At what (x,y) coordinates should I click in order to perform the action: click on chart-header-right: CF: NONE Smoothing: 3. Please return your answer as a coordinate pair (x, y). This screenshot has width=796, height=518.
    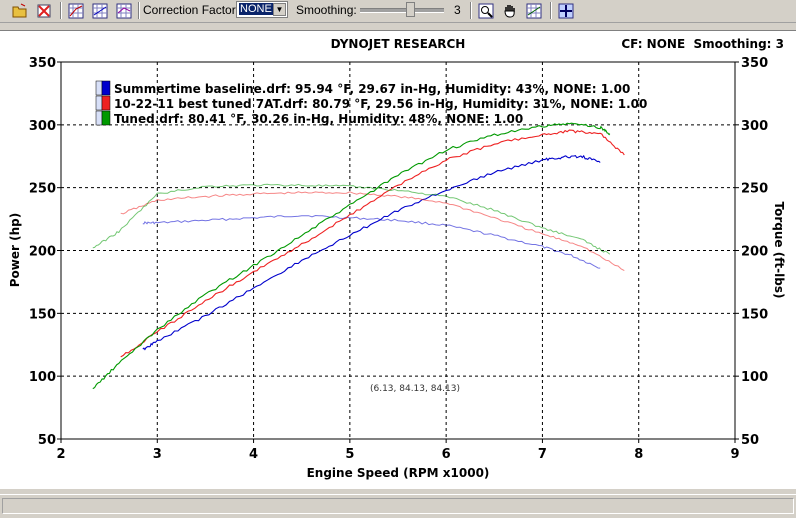
    Looking at the image, I should click on (702, 44).